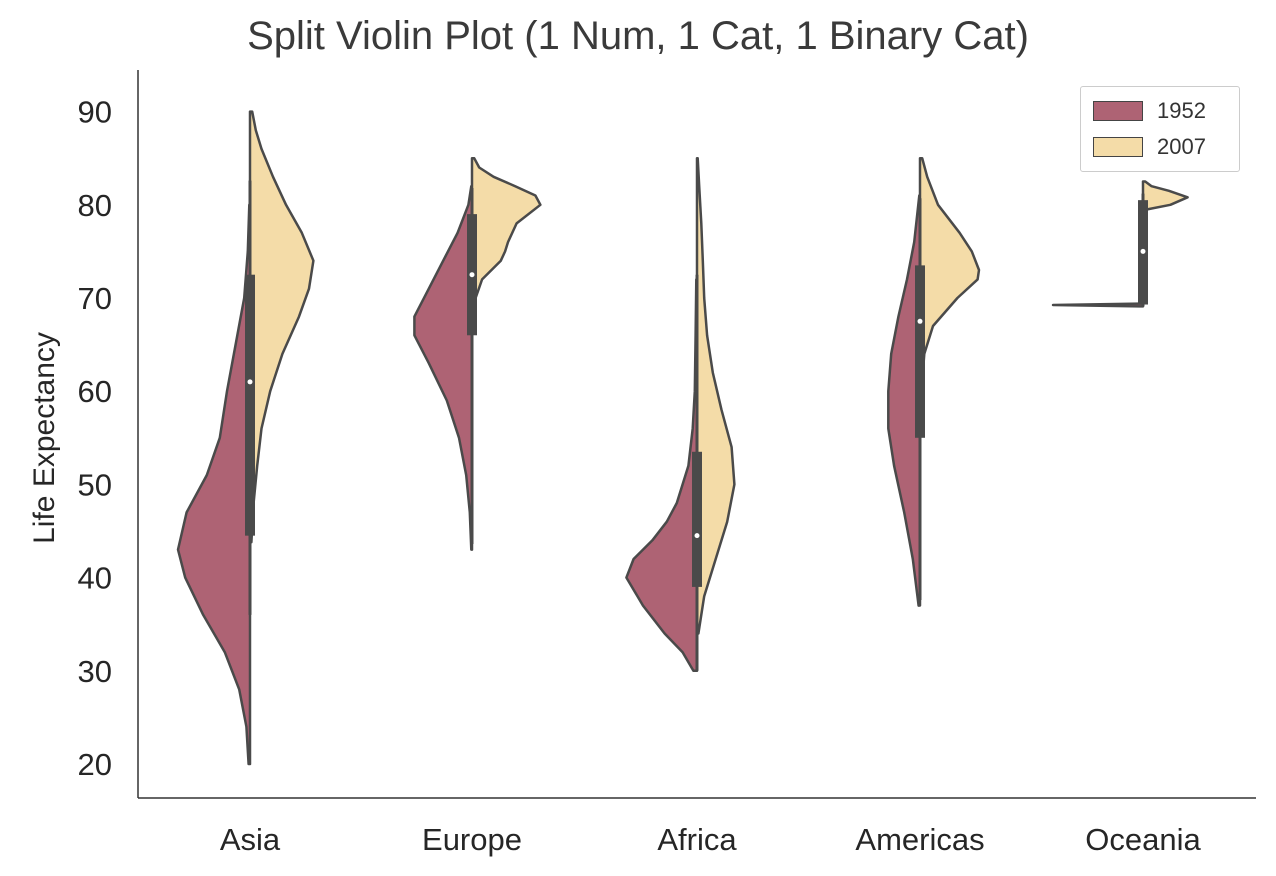  What do you see at coordinates (920, 321) in the screenshot?
I see `box-median-americas` at bounding box center [920, 321].